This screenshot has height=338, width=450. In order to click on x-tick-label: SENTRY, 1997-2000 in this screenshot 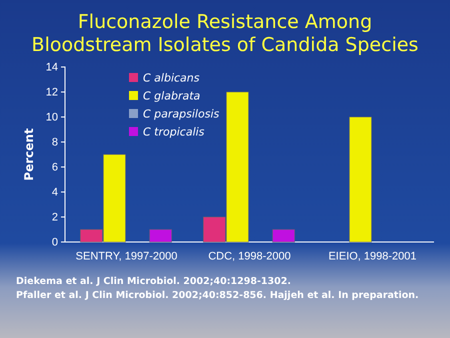, I will do `click(127, 256)`.